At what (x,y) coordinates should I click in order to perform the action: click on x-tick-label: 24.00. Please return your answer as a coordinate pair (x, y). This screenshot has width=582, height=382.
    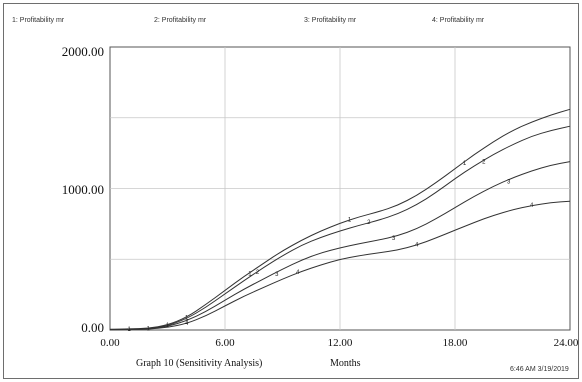
    Looking at the image, I should click on (566, 343).